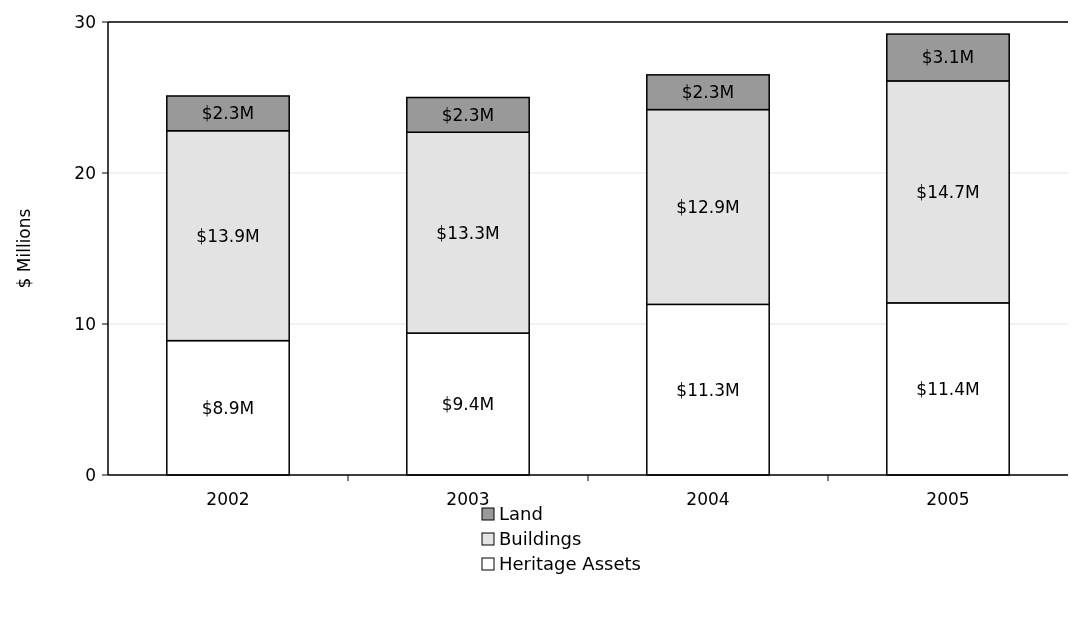 The height and width of the screenshot is (619, 1072). What do you see at coordinates (948, 57) in the screenshot?
I see `data-label: $3.1M` at bounding box center [948, 57].